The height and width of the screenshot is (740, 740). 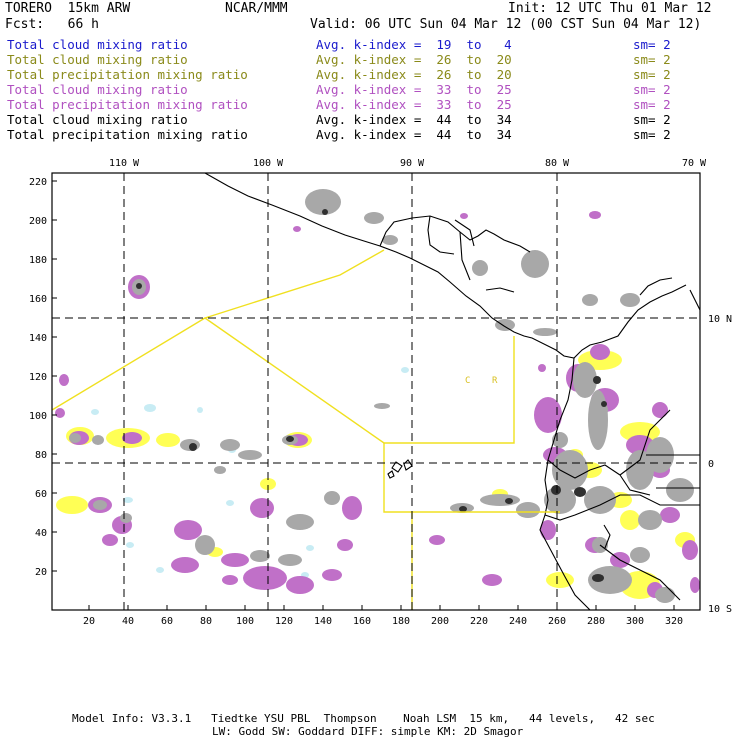 I want to click on legend-field-7: Total precipitation mixing ratio, so click(x=127, y=134).